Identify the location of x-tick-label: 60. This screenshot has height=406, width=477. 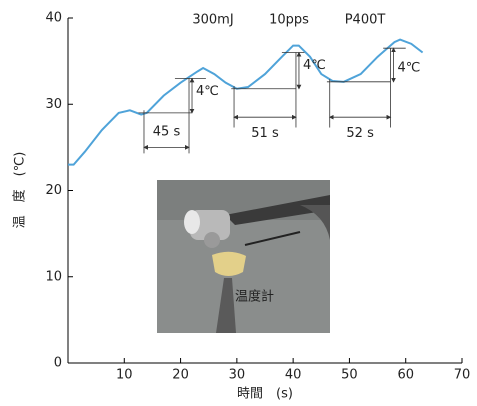
(405, 375).